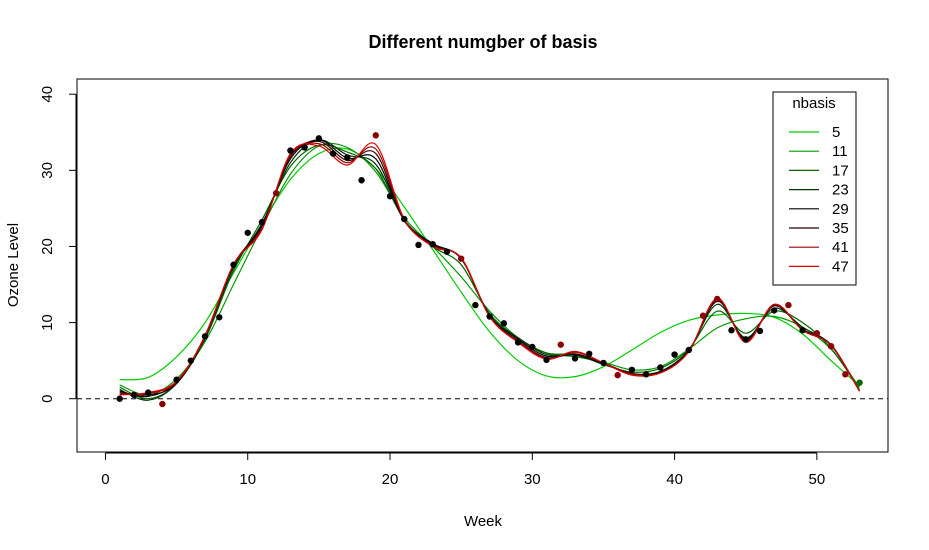  Describe the element at coordinates (840, 209) in the screenshot. I see `legend-label-29: 29` at that location.